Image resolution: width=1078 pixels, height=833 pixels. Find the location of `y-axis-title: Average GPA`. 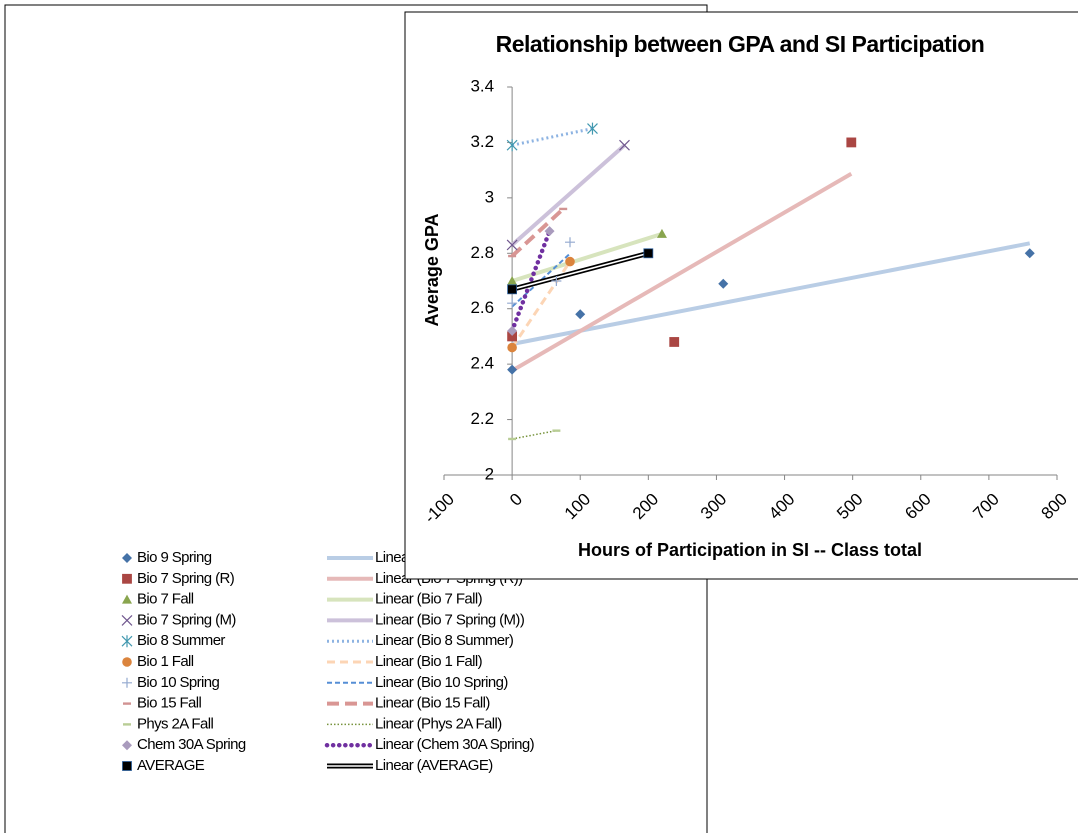

y-axis-title: Average GPA is located at coordinates (432, 269).